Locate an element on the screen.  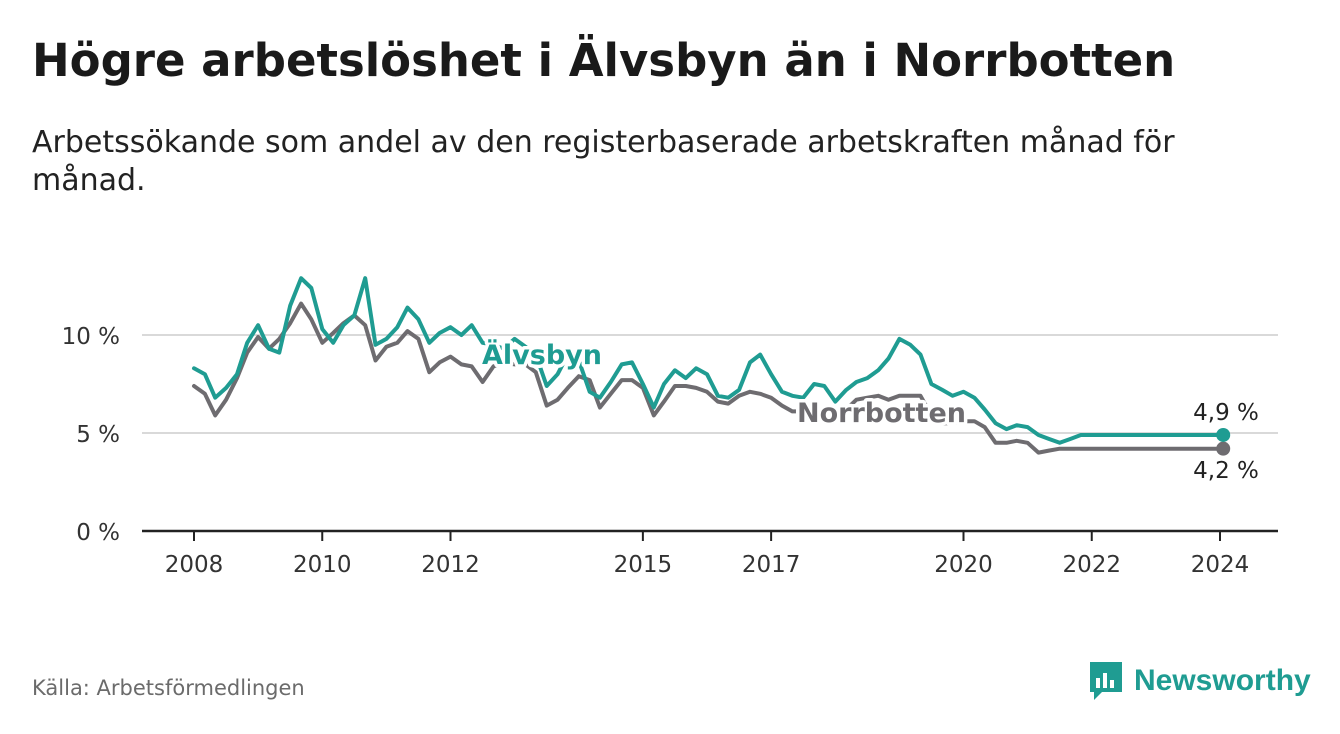
brand: Newsworthy is located at coordinates (1199, 681).